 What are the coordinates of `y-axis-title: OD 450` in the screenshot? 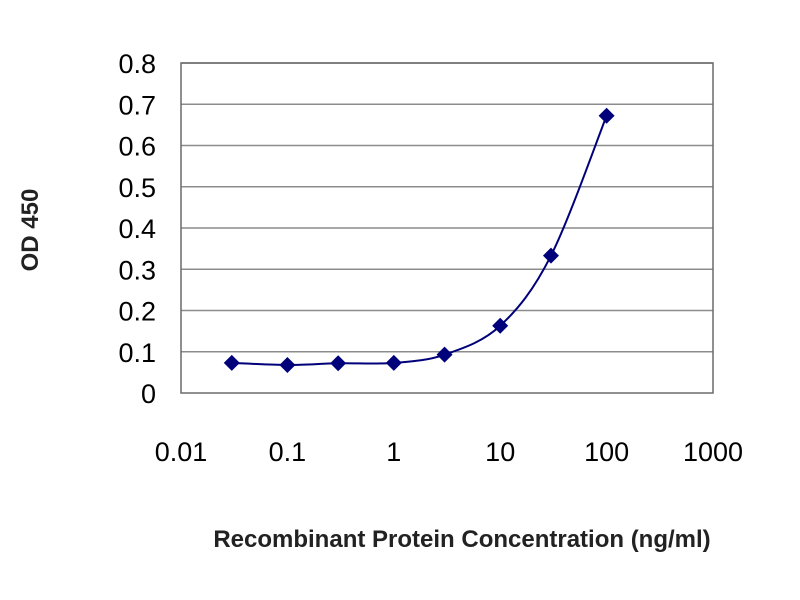 It's located at (30, 230).